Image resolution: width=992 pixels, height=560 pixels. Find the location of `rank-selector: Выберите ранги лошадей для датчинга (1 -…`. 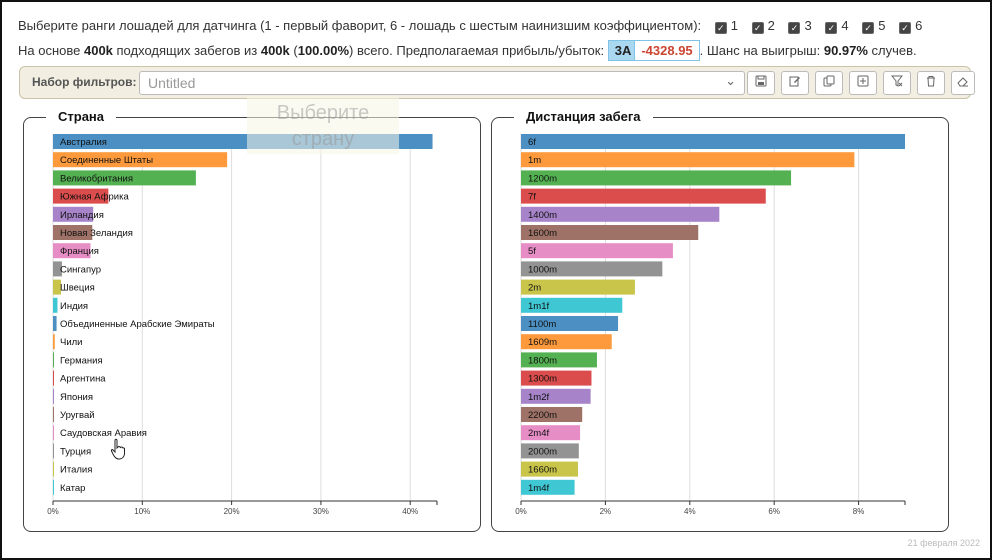

rank-selector: Выберите ранги лошадей для датчинга (1 -… is located at coordinates (470, 26).